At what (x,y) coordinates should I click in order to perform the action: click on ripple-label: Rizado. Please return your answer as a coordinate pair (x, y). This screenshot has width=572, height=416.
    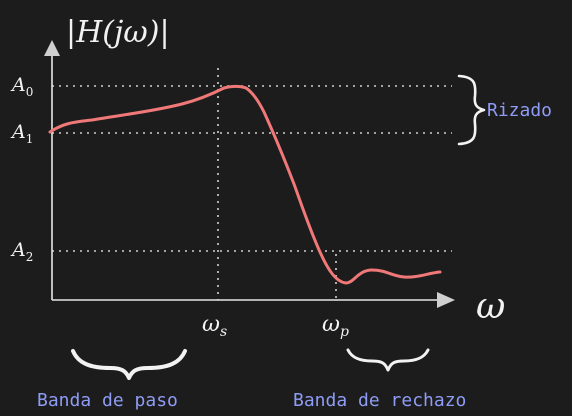
    Looking at the image, I should click on (519, 110).